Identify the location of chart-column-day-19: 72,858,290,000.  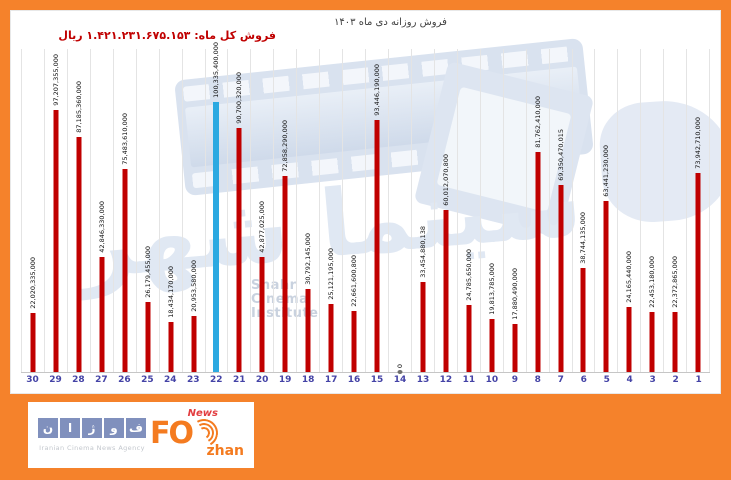
(286, 210).